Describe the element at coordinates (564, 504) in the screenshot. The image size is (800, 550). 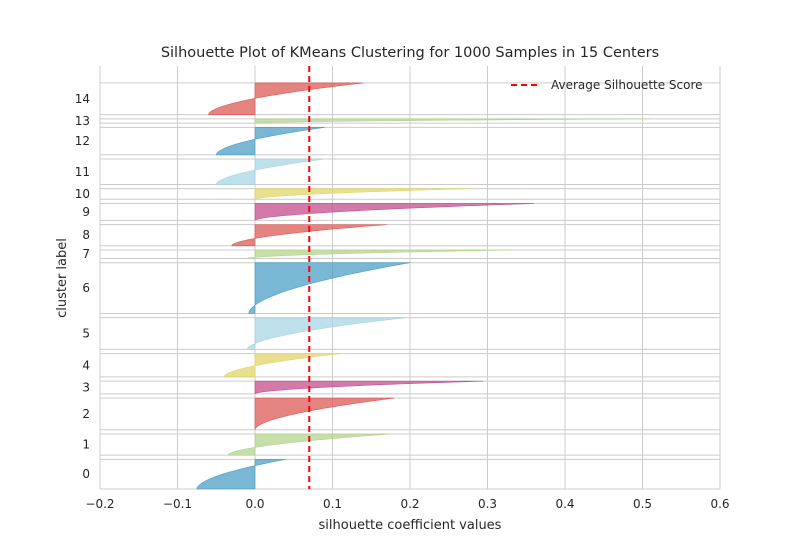
I see `x-tick-label: 0.4` at that location.